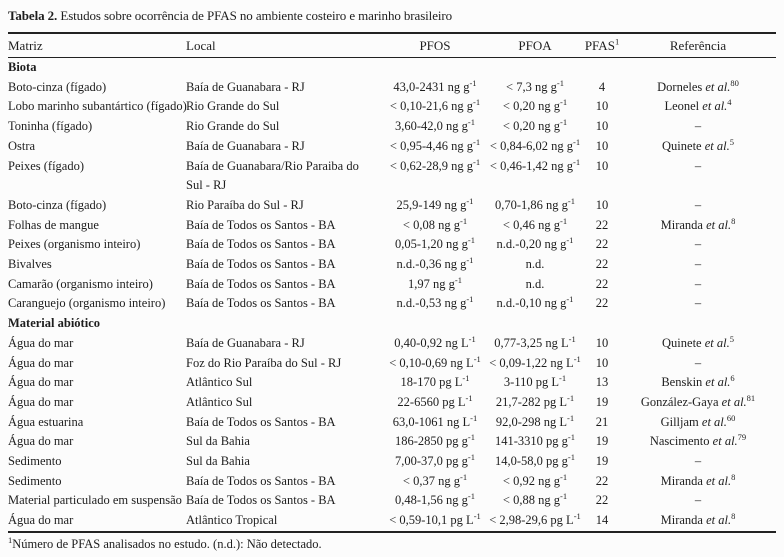 The width and height of the screenshot is (784, 557). Describe the element at coordinates (535, 381) in the screenshot. I see `pfoa-cell: 3-110 pg L-1` at that location.